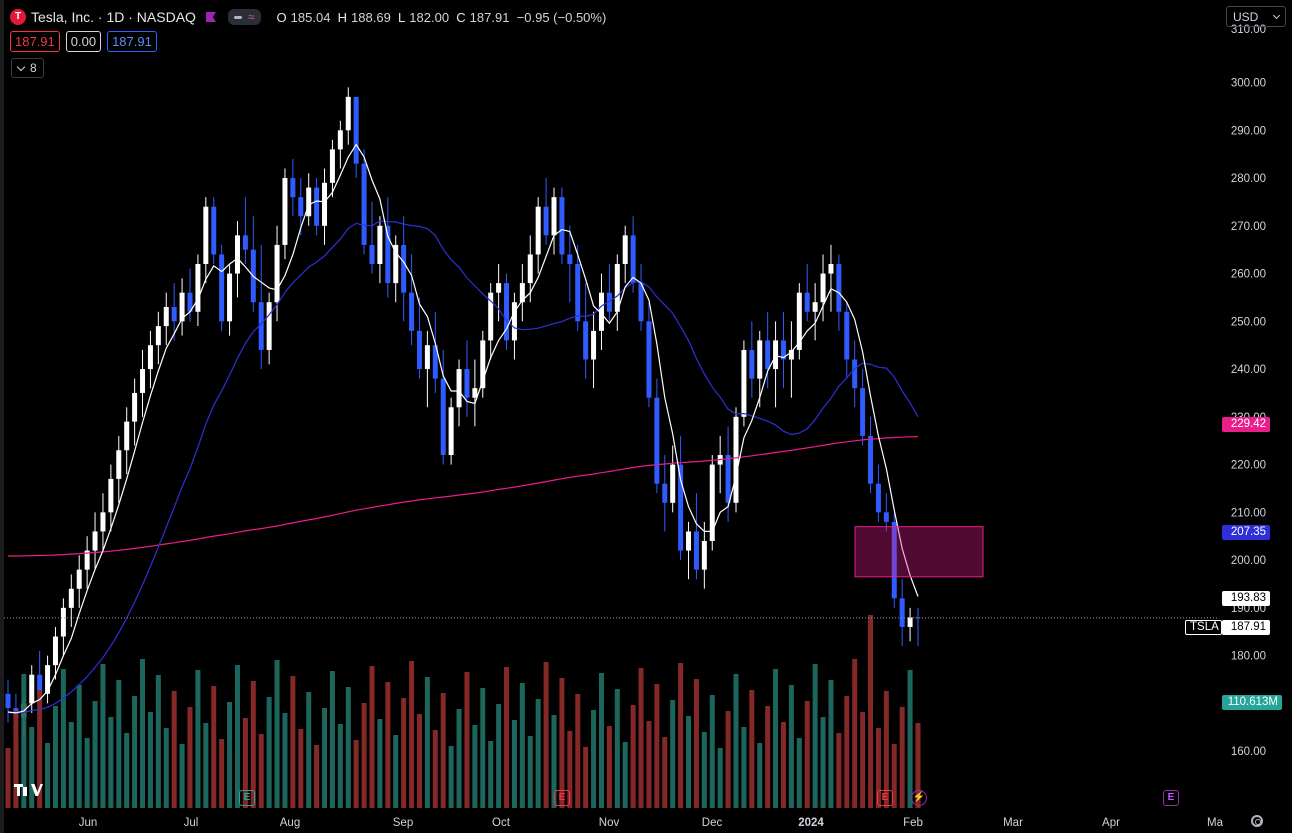  I want to click on price-axis-tick: 210.00, so click(1248, 513).